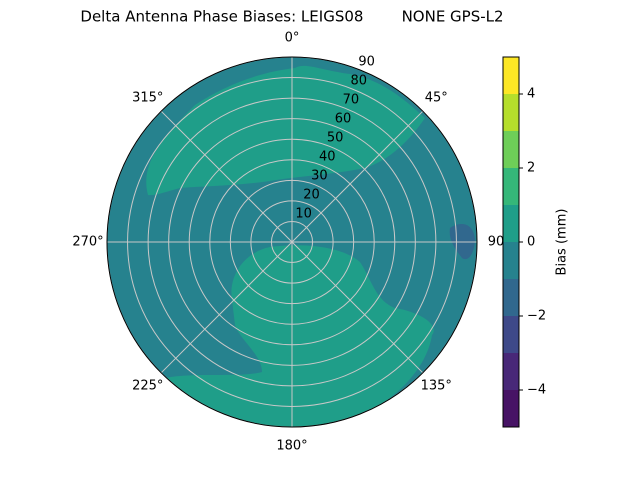  I want to click on colorbar-label: Bias (mm), so click(562, 242).